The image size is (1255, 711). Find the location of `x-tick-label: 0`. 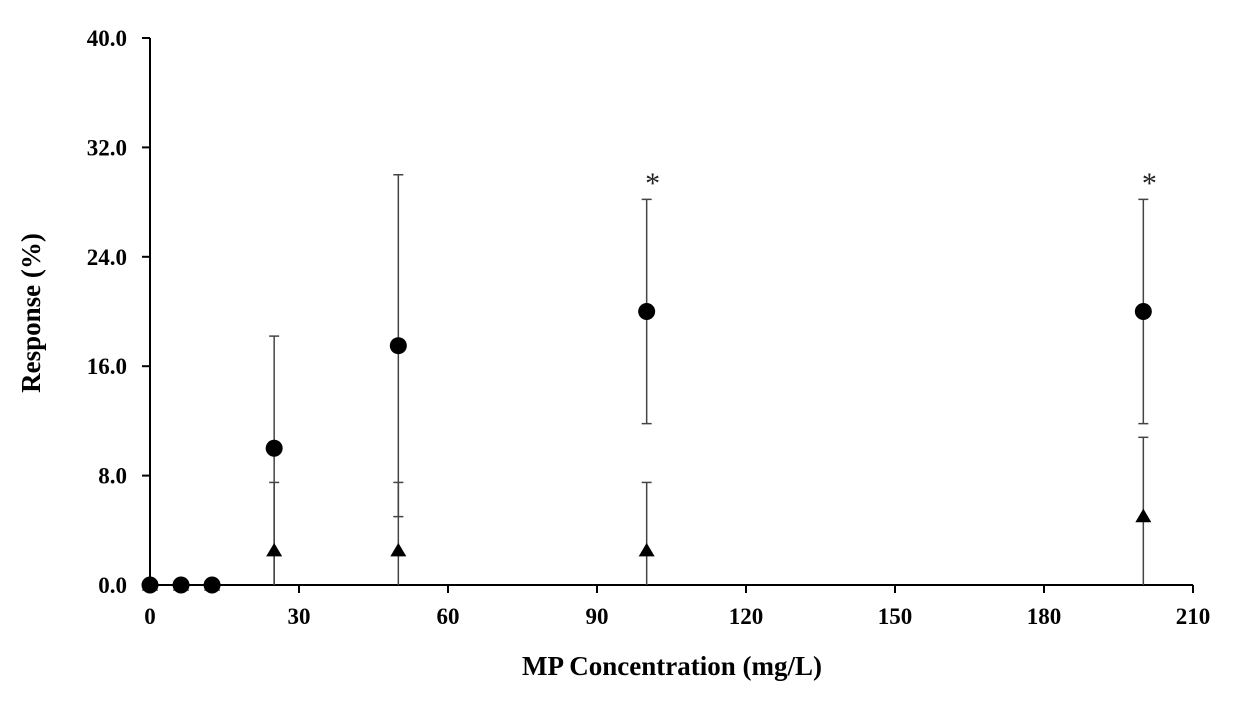

x-tick-label: 0 is located at coordinates (150, 616).